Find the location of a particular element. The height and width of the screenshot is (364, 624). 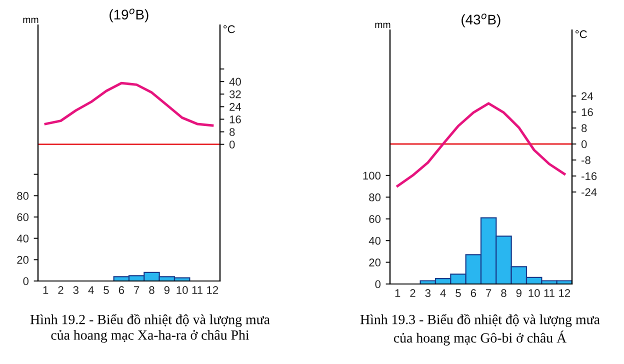

chart-title: (43$^{o}$B) is located at coordinates (481, 21).